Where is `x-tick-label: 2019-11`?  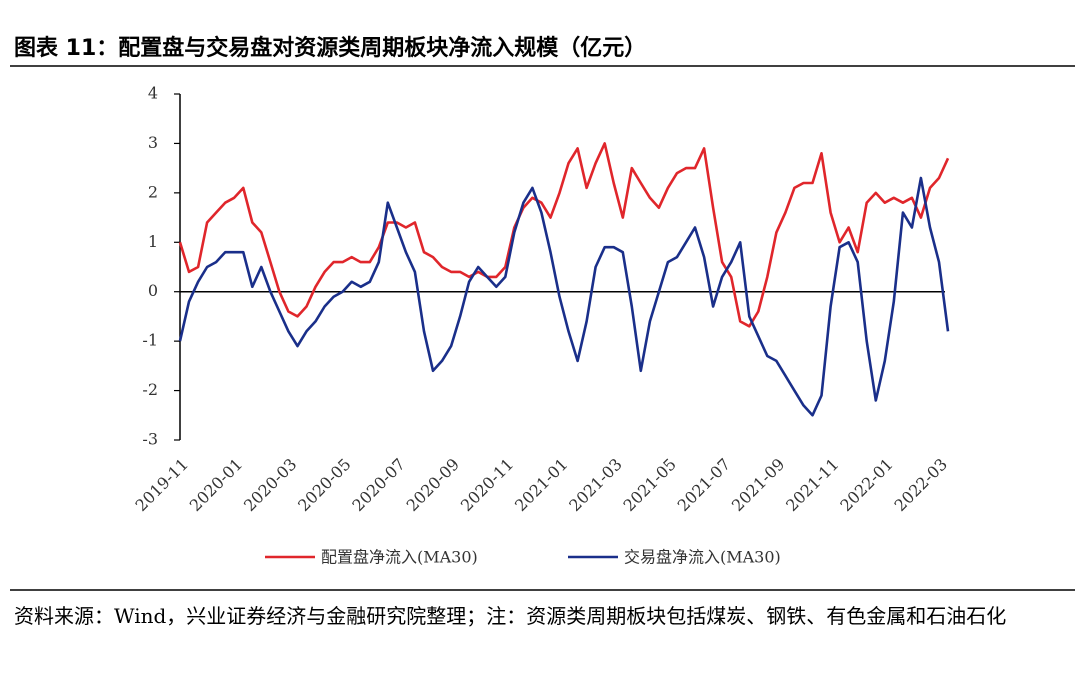 x-tick-label: 2019-11 is located at coordinates (162, 485).